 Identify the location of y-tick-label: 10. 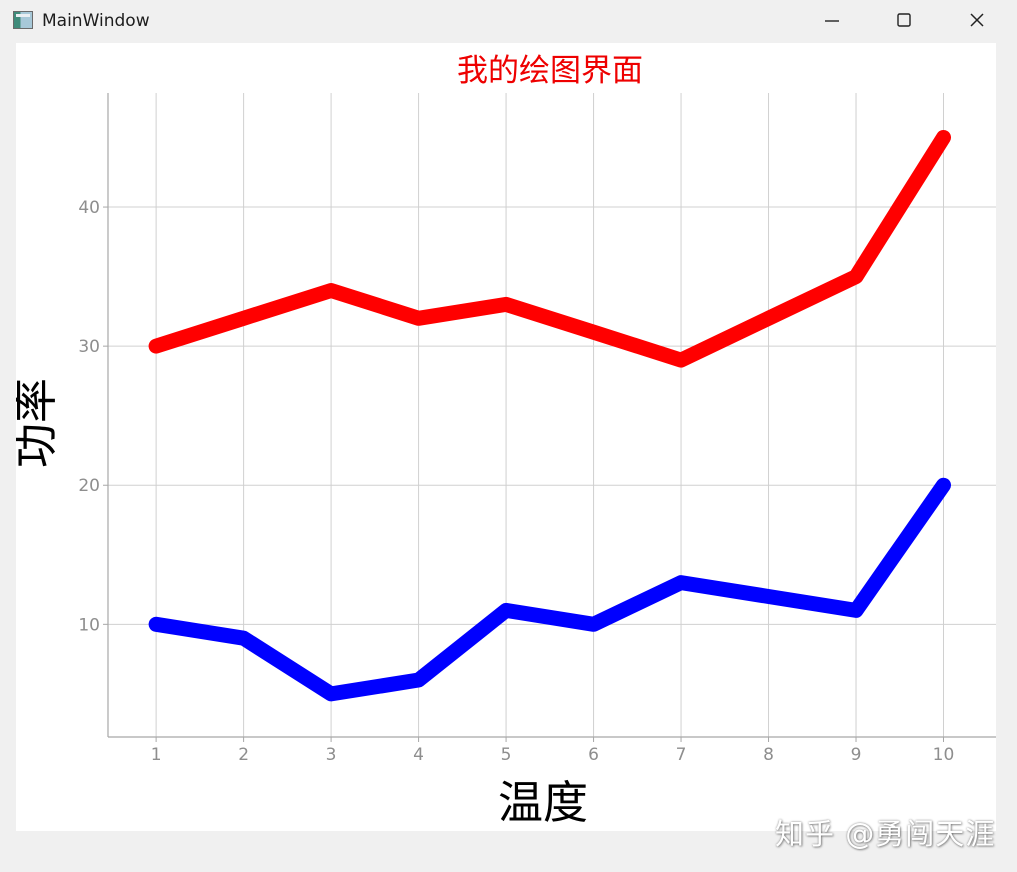
(89, 625).